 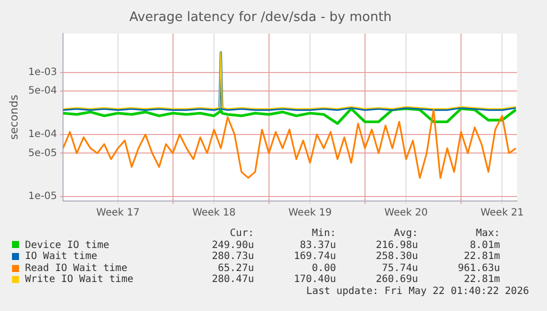 I want to click on text: 961.63u, so click(x=478, y=268).